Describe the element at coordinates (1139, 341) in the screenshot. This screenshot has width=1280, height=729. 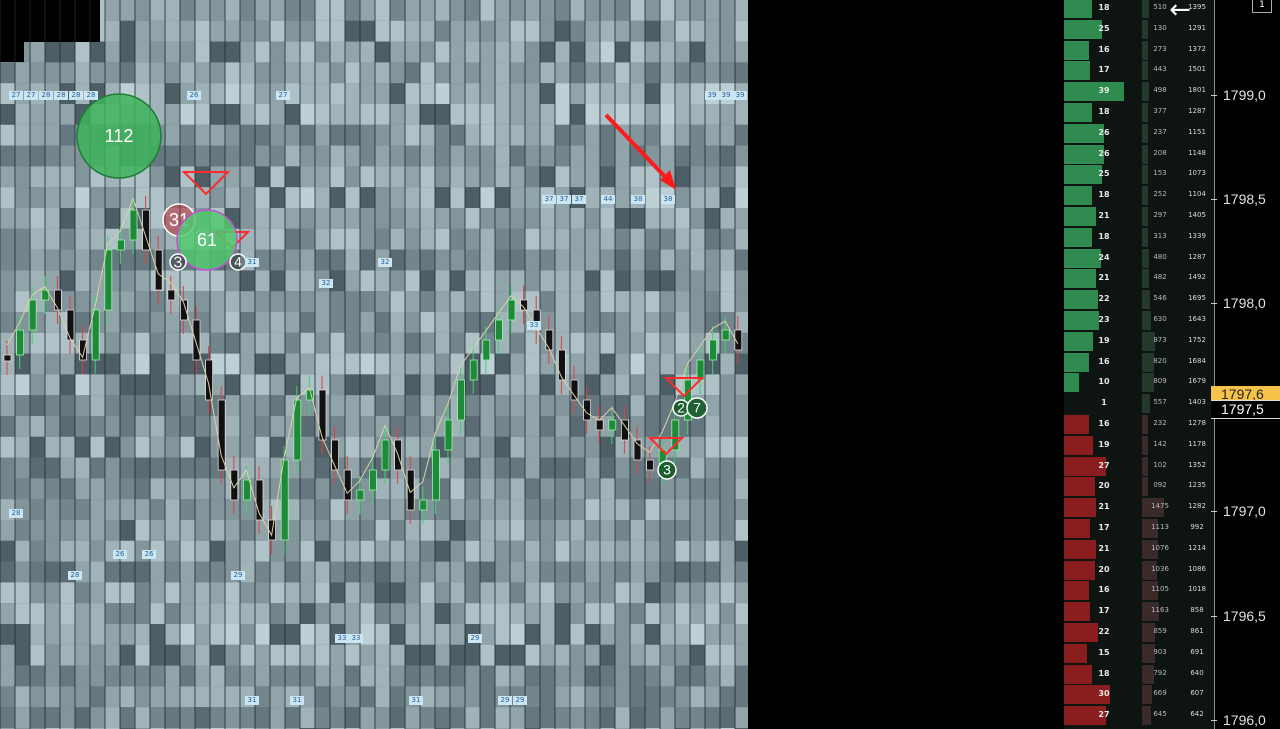
I see `dom-row: 19 873 1752` at that location.